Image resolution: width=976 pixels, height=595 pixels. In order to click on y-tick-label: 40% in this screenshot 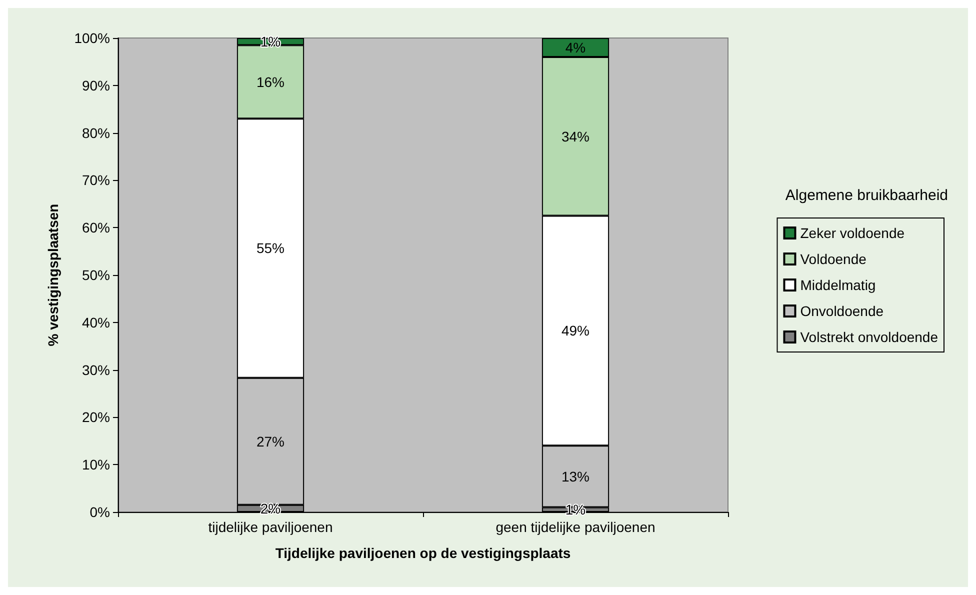, I will do `click(96, 322)`.